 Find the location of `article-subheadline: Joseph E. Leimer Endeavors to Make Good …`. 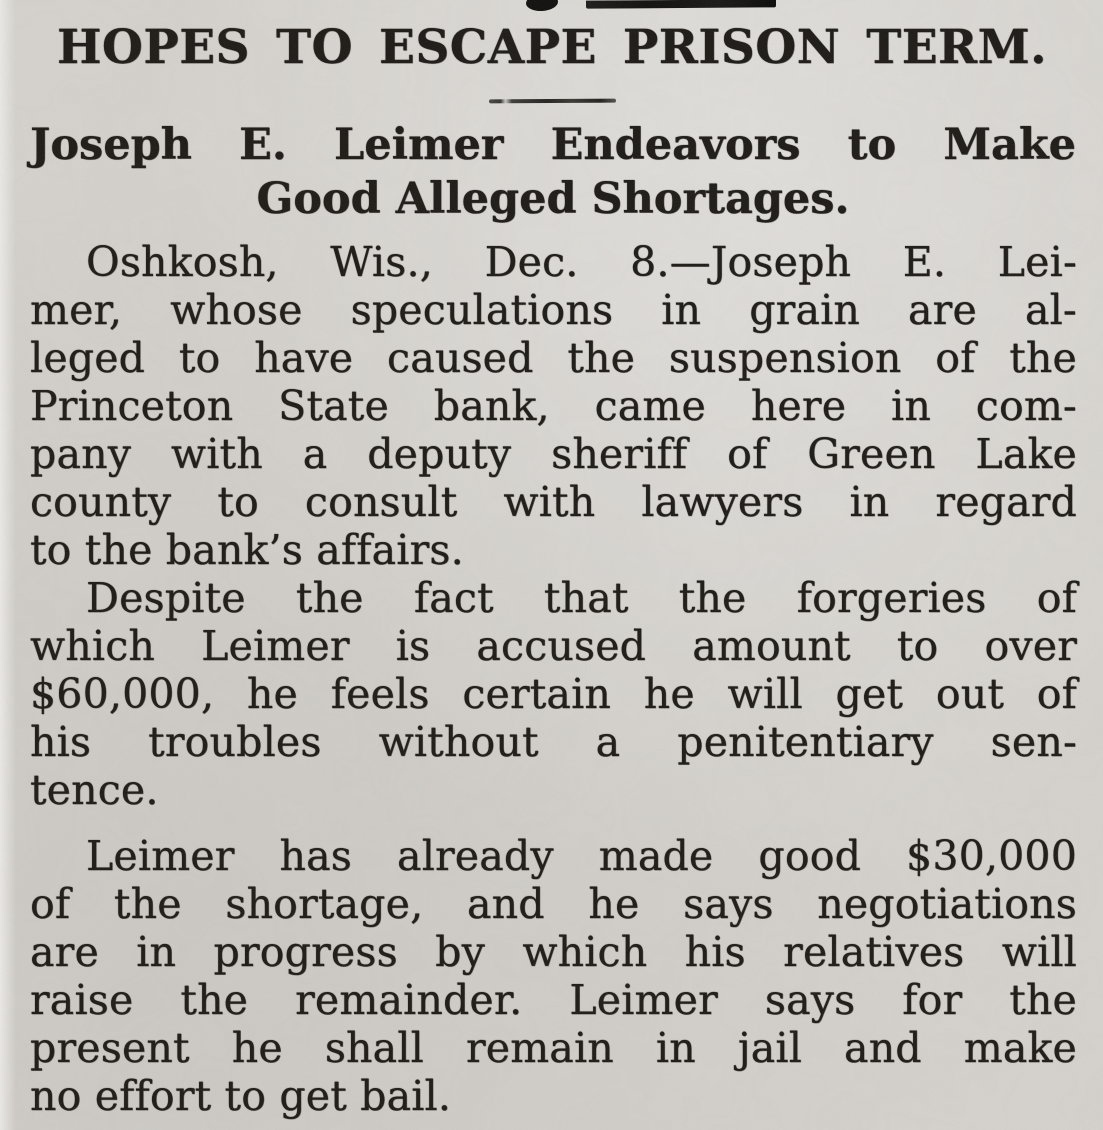

article-subheadline: Joseph E. Leimer Endeavors to Make Good … is located at coordinates (553, 172).